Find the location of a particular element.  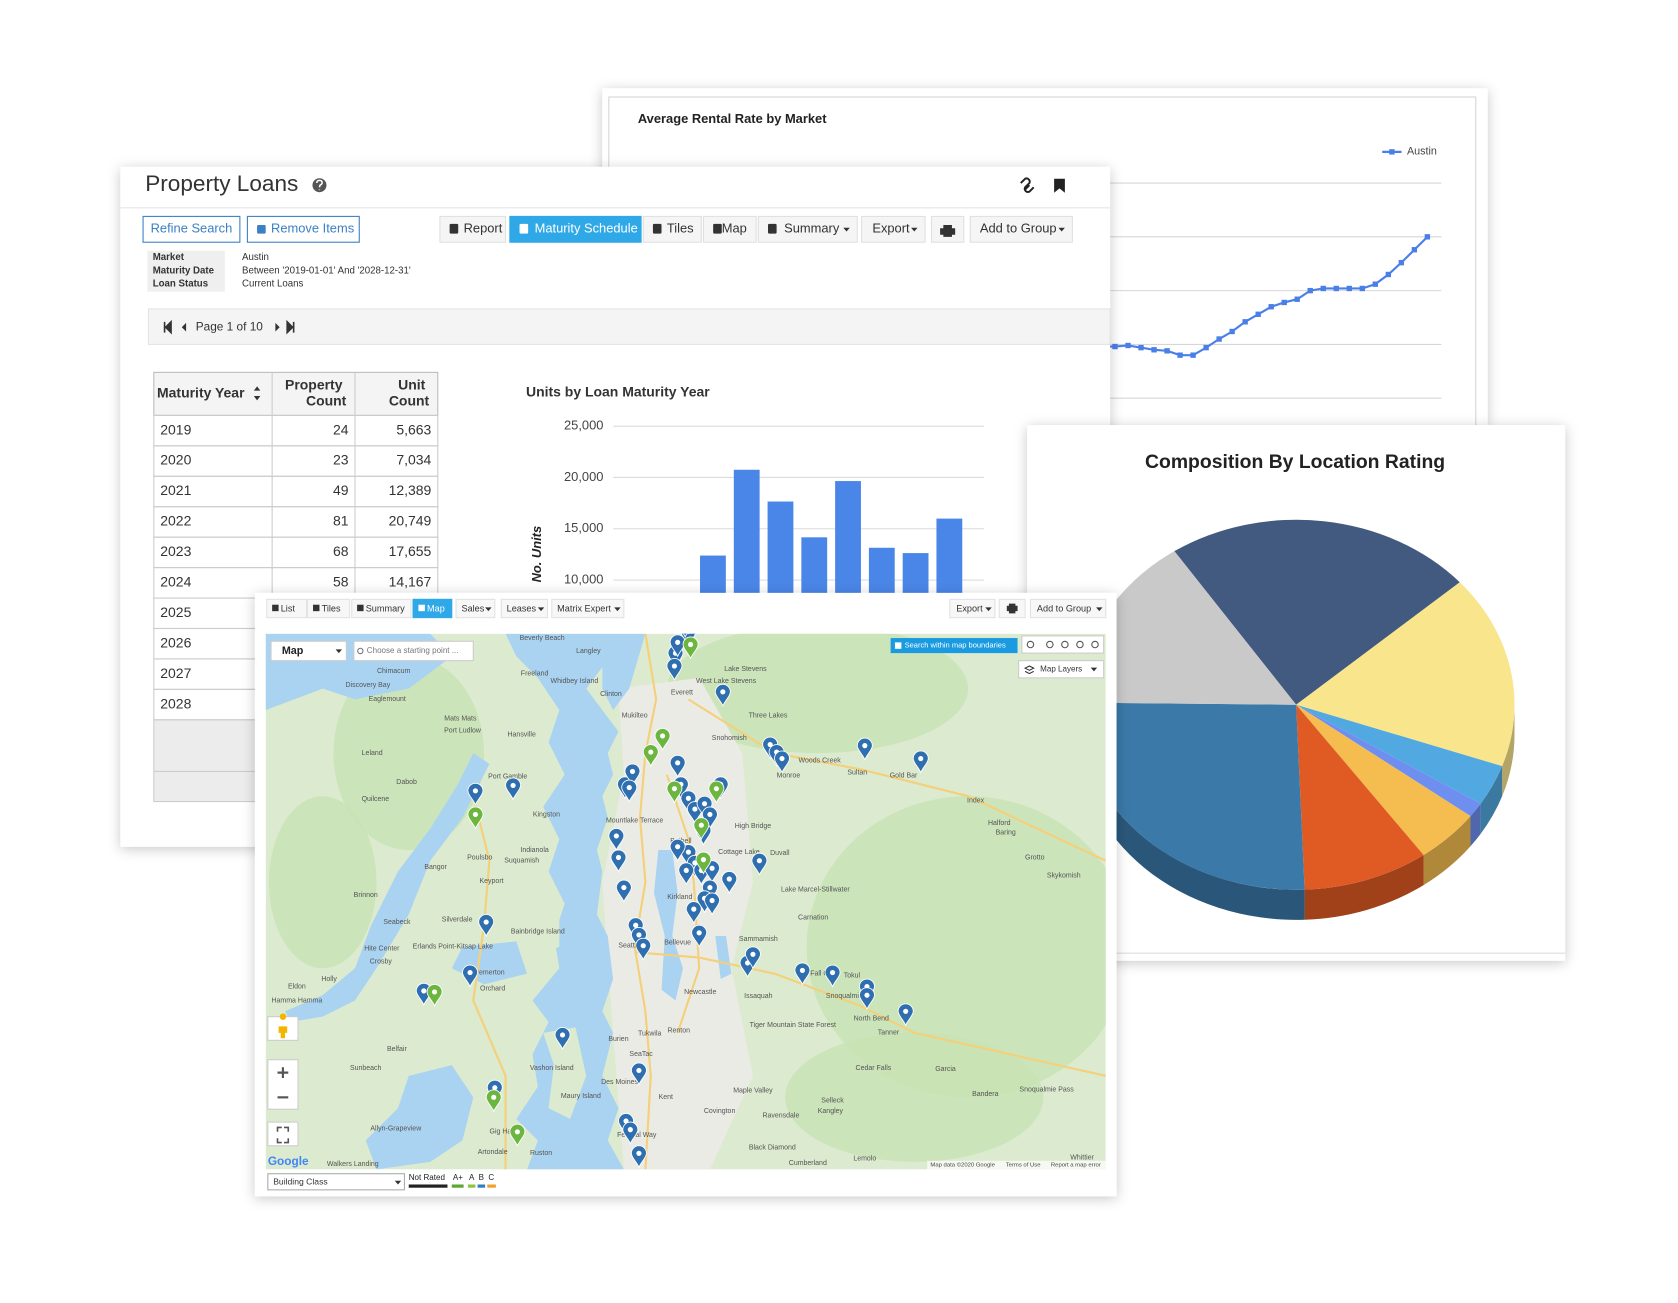

toolbar-label: Export is located at coordinates (969, 608).